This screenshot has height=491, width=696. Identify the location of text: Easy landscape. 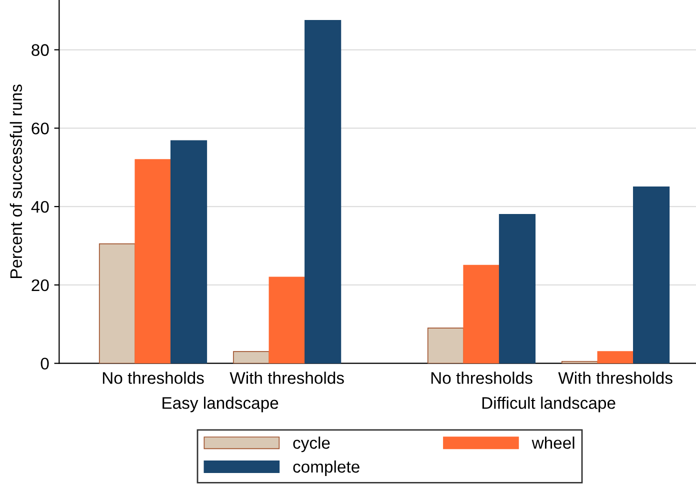
(220, 404).